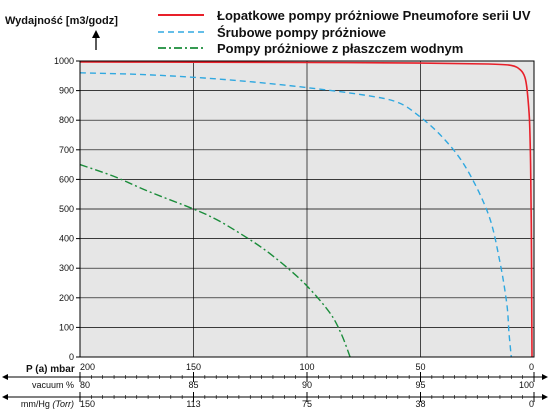 This screenshot has height=416, width=550. What do you see at coordinates (420, 385) in the screenshot?
I see `vacuum-scale-tick-label: 95` at bounding box center [420, 385].